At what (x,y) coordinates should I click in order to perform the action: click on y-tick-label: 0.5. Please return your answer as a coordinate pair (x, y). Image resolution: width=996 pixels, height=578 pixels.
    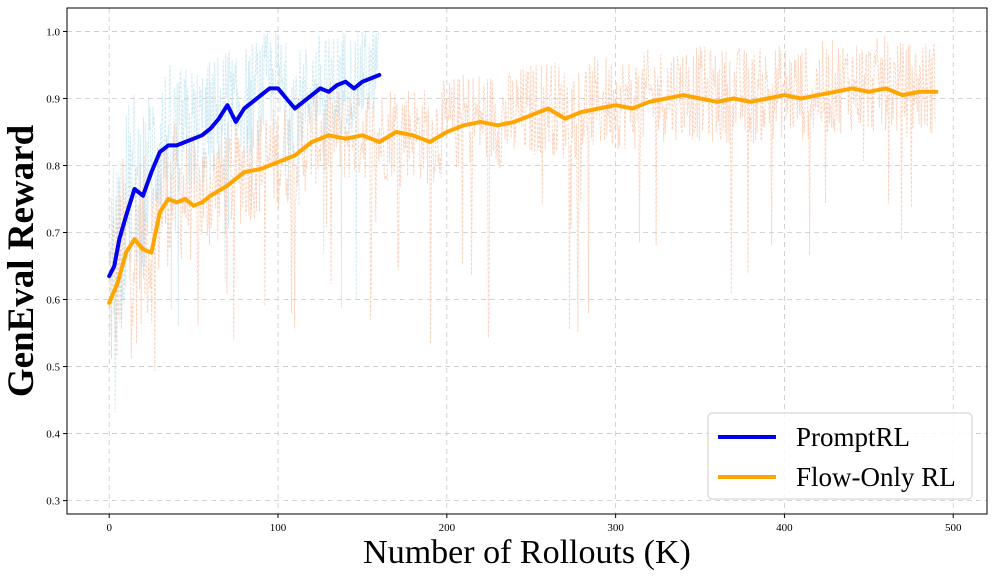
    Looking at the image, I should click on (53, 368).